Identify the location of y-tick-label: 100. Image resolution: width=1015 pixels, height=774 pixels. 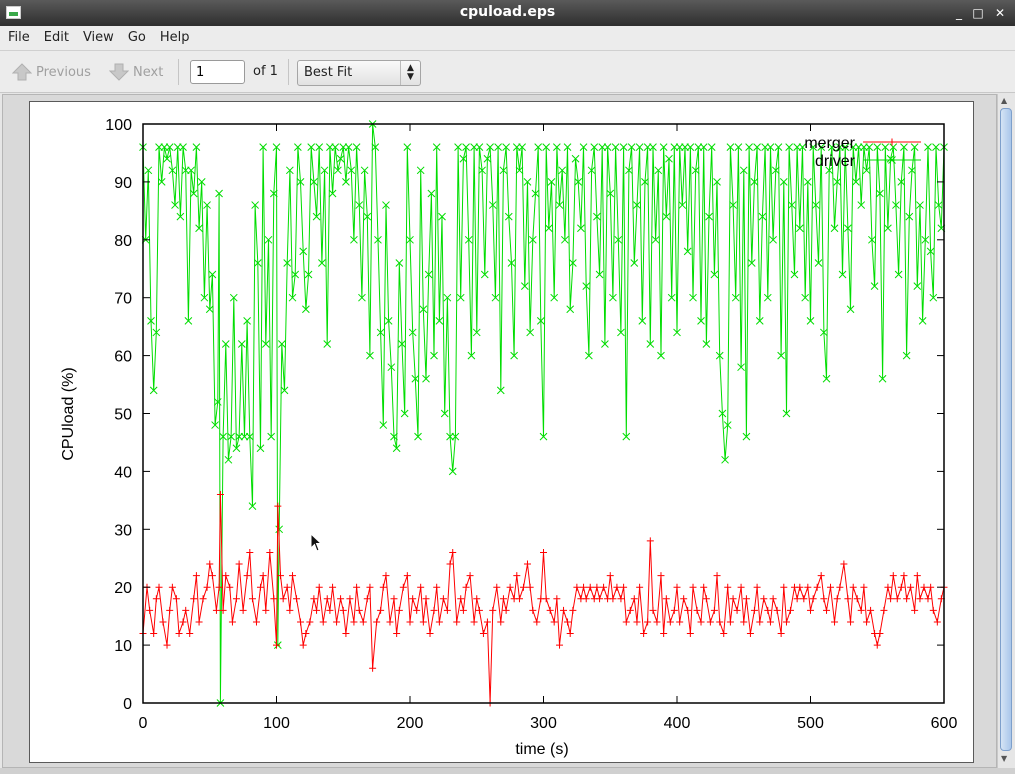
(118, 125).